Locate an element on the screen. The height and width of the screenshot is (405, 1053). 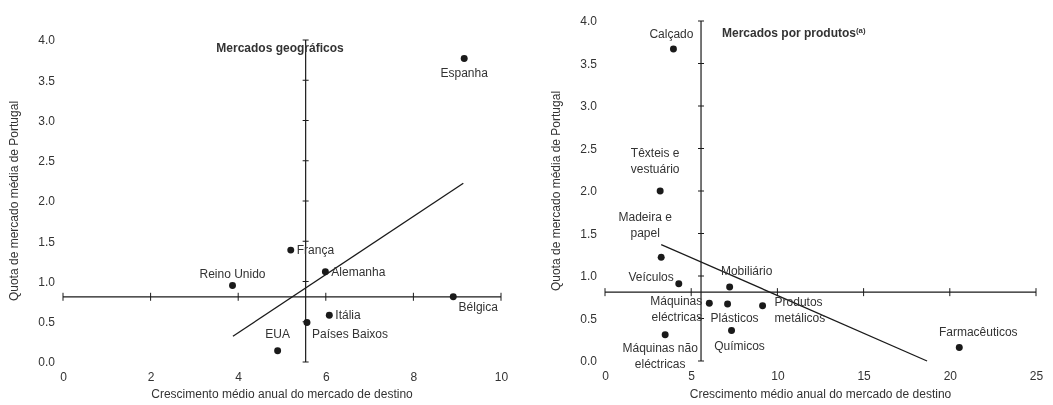
annotation: Mobiliário is located at coordinates (746, 271).